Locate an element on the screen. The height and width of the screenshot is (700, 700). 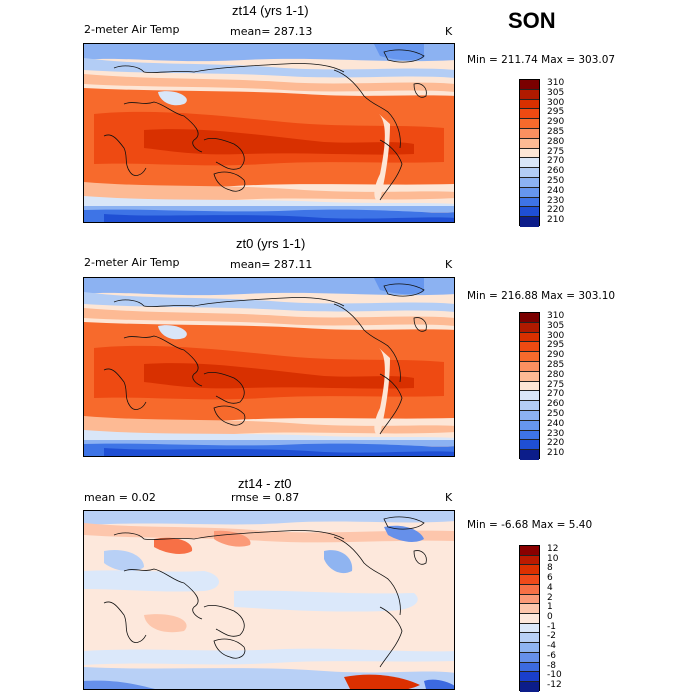
panel2-units: K is located at coordinates (449, 264).